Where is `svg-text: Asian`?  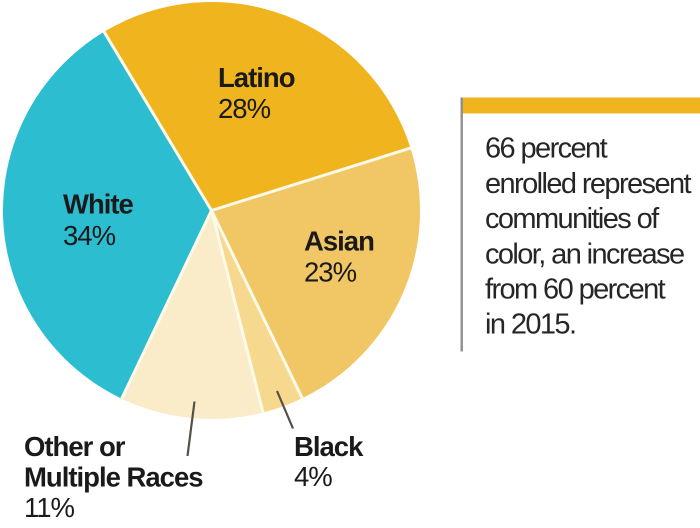
svg-text: Asian is located at coordinates (339, 241).